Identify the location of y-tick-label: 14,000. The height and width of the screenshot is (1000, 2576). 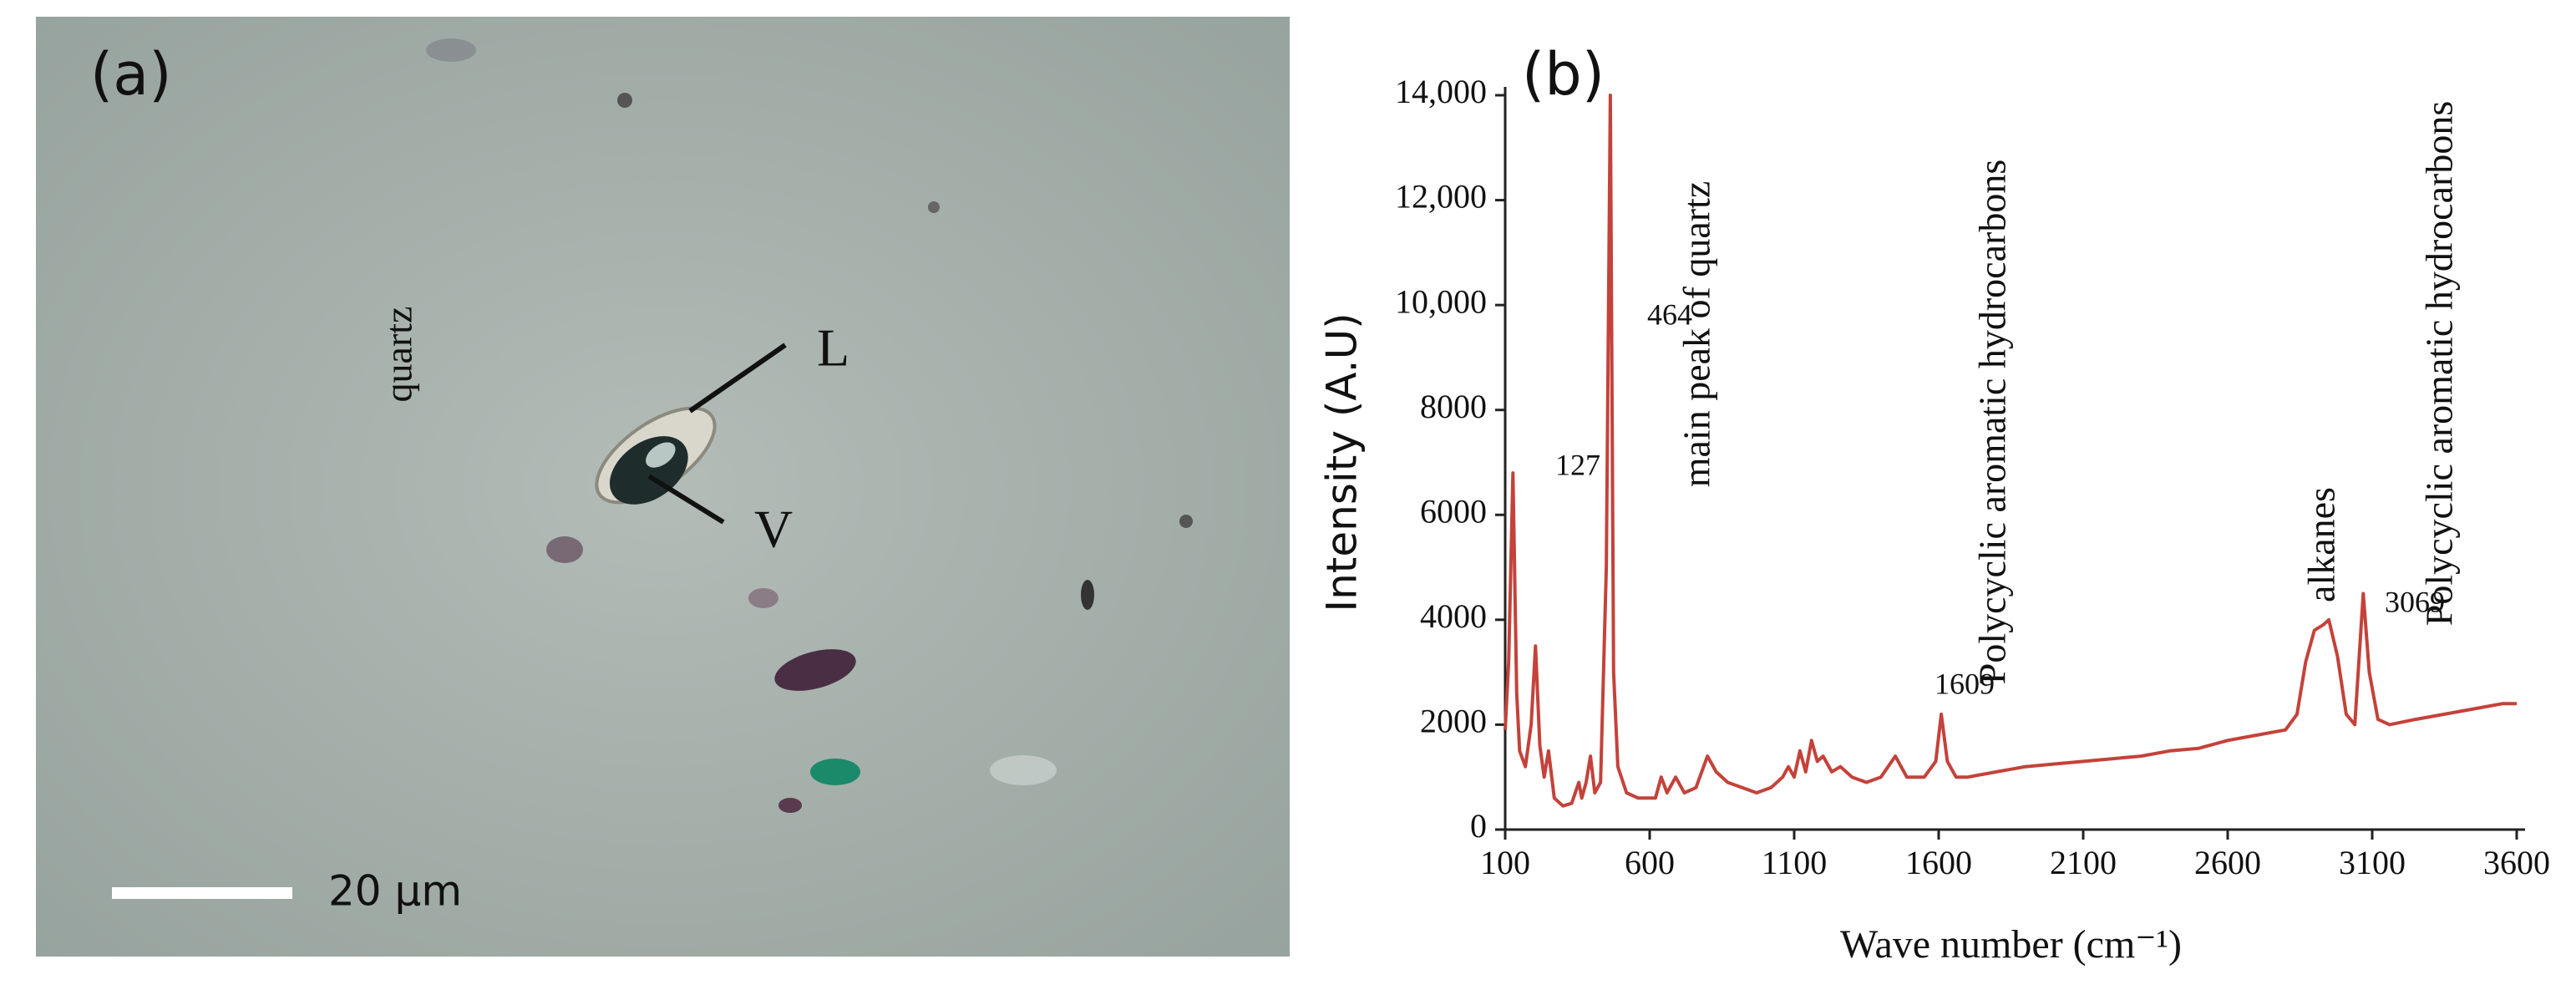
(1441, 91).